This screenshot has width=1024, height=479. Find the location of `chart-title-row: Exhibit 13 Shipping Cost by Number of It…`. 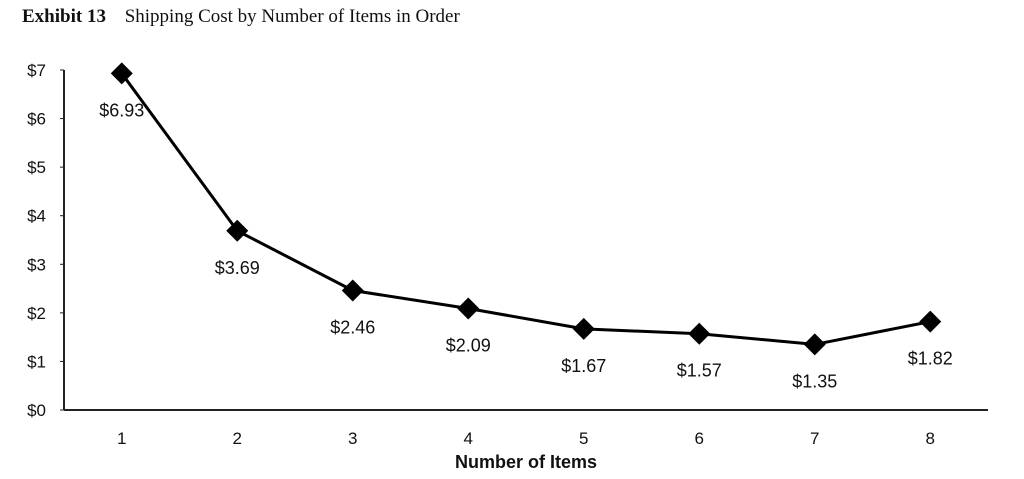

chart-title-row: Exhibit 13 Shipping Cost by Number of It… is located at coordinates (241, 17).